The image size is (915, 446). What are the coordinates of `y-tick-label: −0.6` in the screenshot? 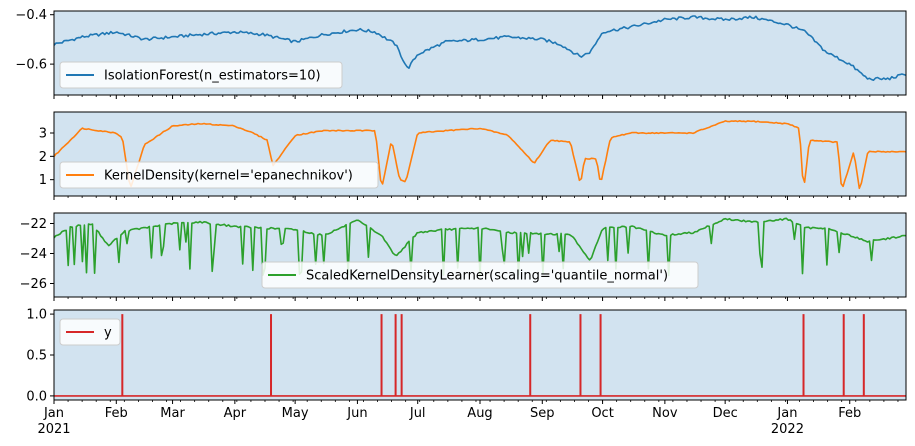 It's located at (31, 65).